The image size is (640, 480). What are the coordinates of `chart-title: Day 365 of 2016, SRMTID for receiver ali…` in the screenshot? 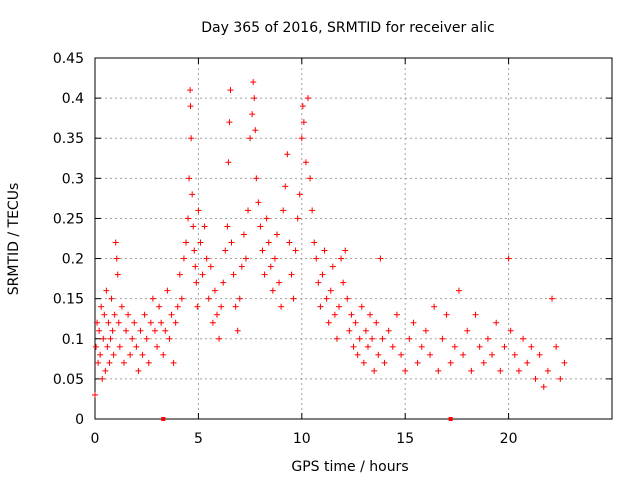 It's located at (347, 28).